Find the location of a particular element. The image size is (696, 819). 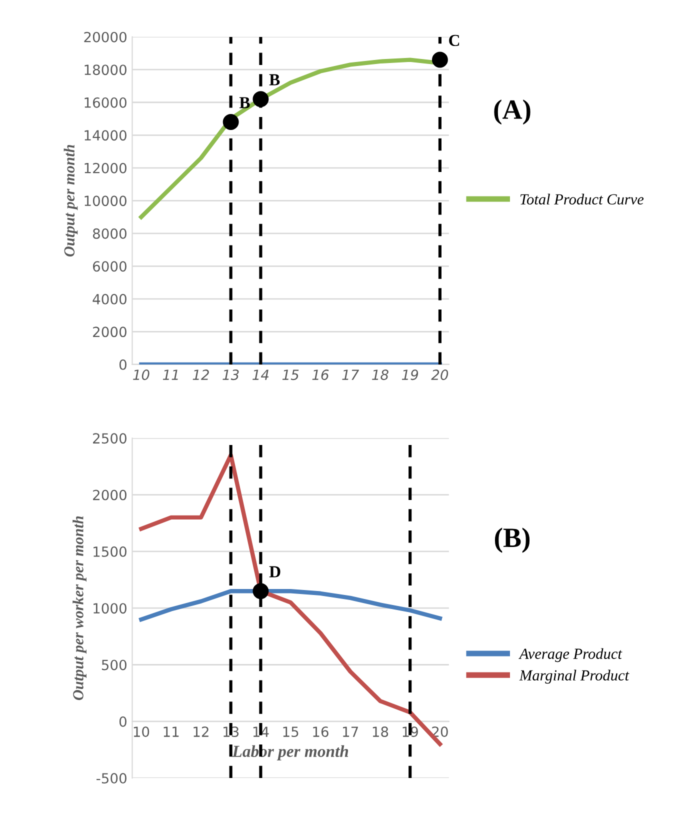

x-tick-label: 14 is located at coordinates (260, 375).